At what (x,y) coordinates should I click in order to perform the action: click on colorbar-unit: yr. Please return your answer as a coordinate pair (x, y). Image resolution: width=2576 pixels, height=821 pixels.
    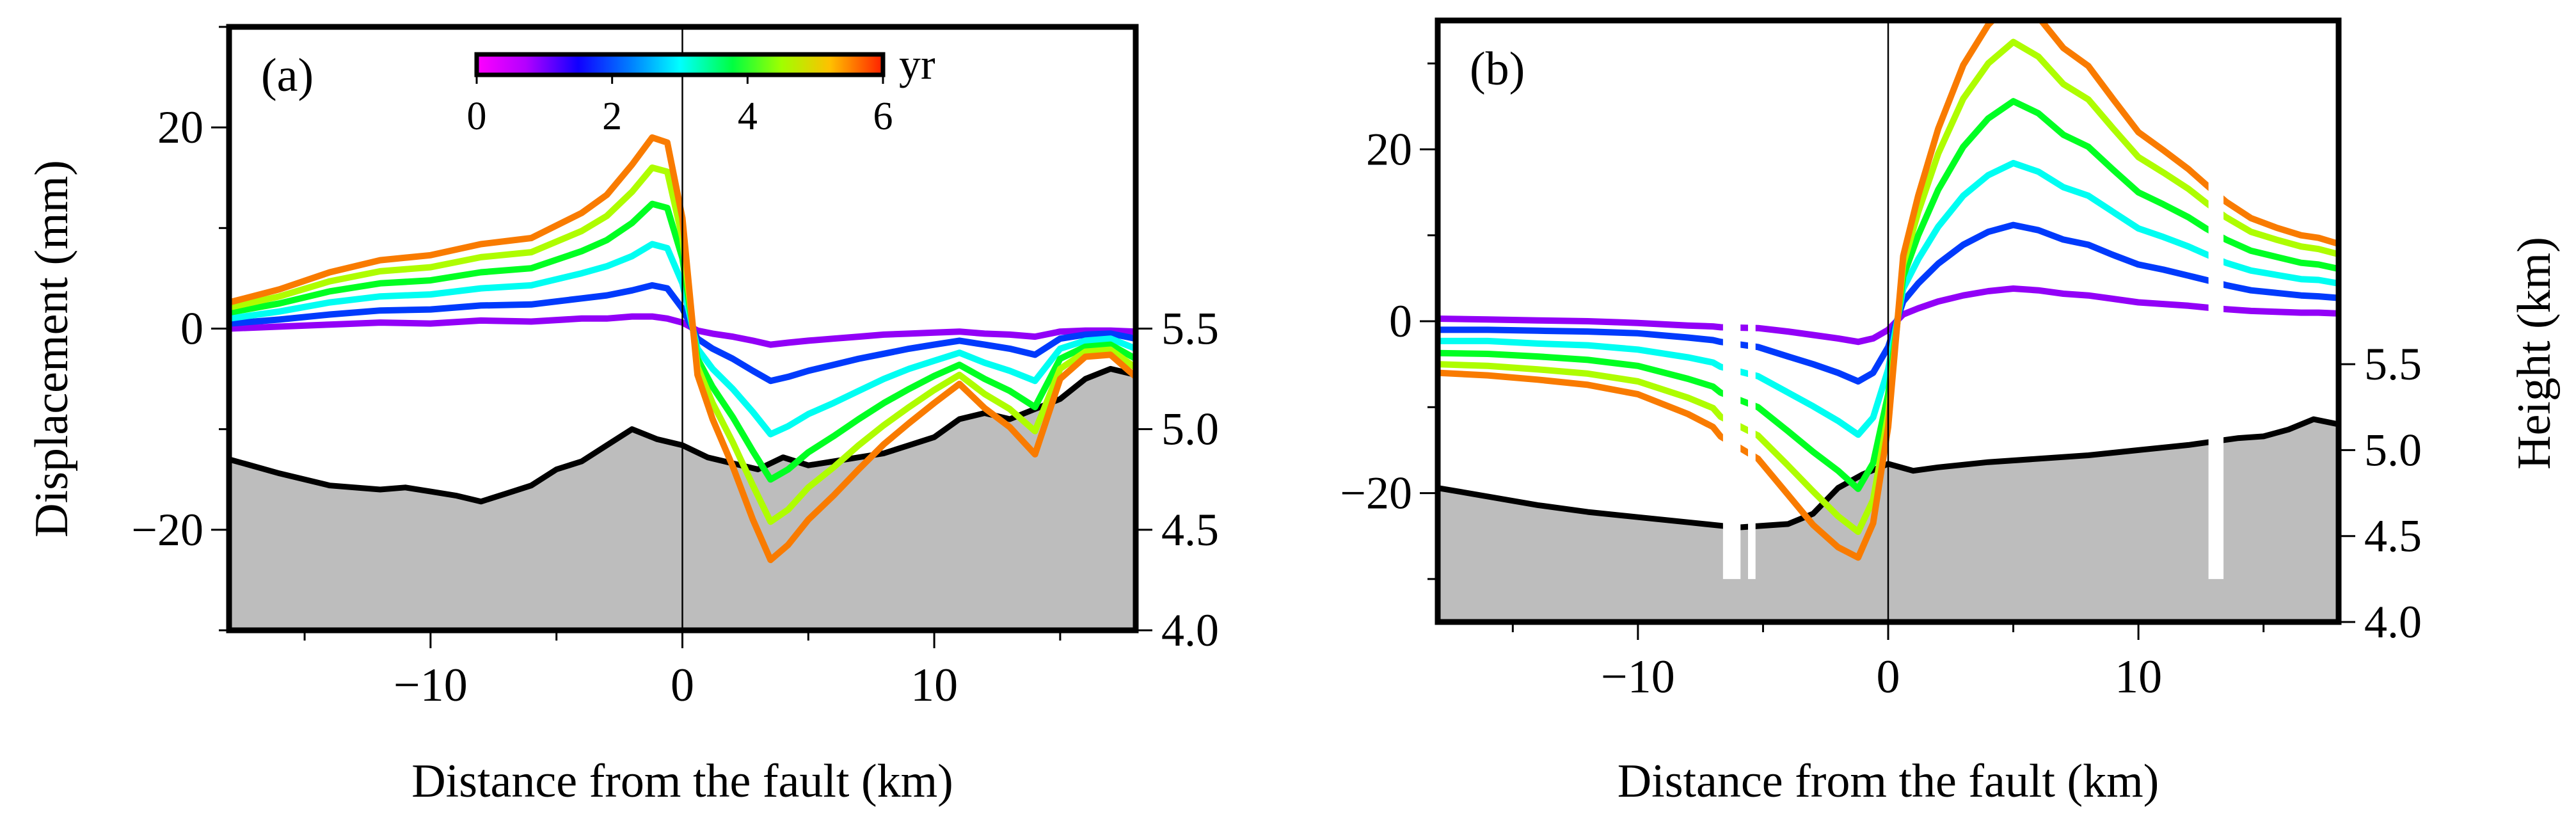
    Looking at the image, I should click on (917, 64).